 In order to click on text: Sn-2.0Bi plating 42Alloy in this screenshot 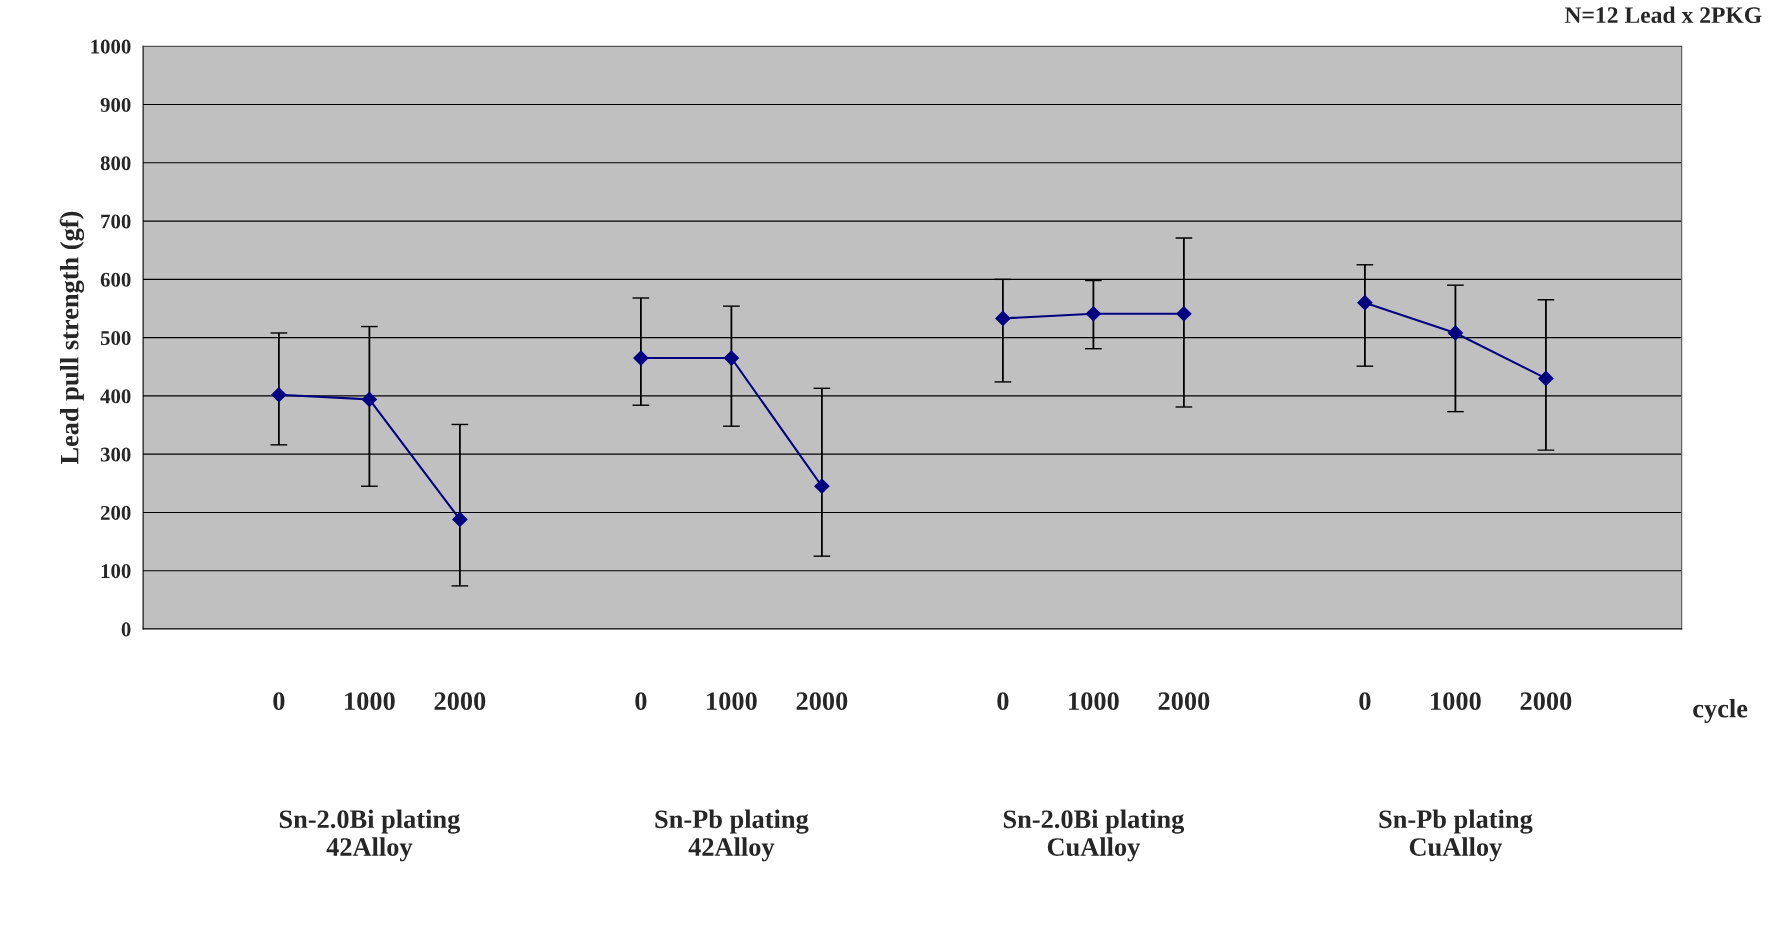, I will do `click(370, 835)`.